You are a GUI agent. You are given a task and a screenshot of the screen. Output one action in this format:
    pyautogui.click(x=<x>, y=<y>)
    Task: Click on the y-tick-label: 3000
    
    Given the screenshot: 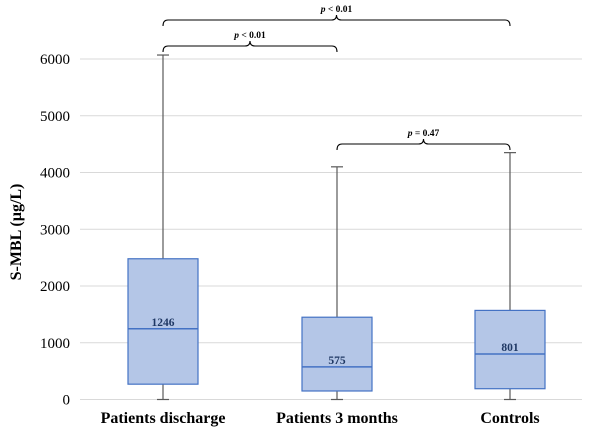 What is the action you would take?
    pyautogui.click(x=55, y=230)
    